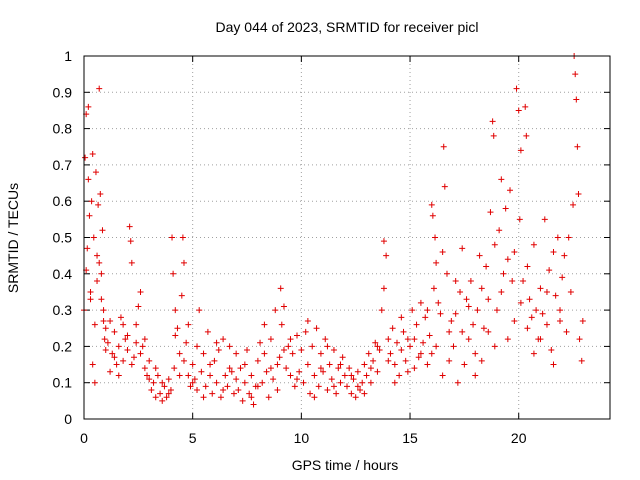 The image size is (640, 480). What do you see at coordinates (63, 92) in the screenshot?
I see `y-tick-label: 0.9` at bounding box center [63, 92].